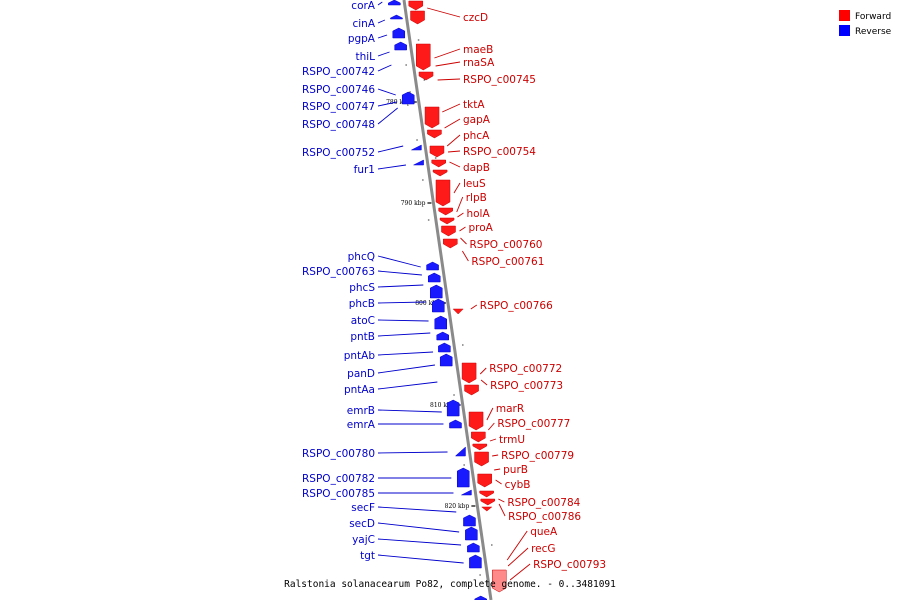 The image size is (900, 600). I want to click on forward-gene-label: RSPO_c00784, so click(543, 503).